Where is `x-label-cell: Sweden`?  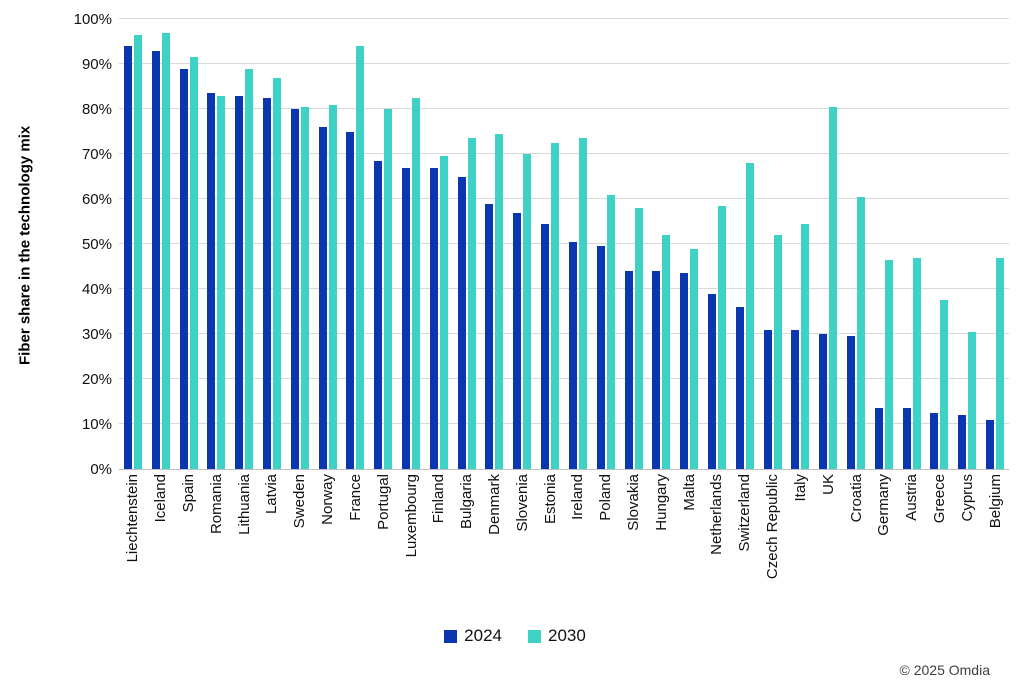 x-label-cell: Sweden is located at coordinates (300, 547).